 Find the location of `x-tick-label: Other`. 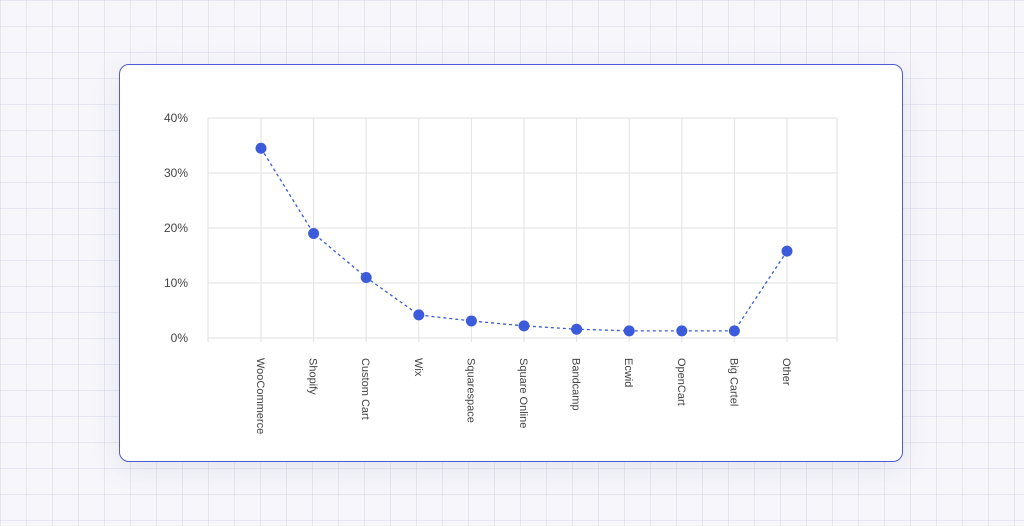

x-tick-label: Other is located at coordinates (786, 372).